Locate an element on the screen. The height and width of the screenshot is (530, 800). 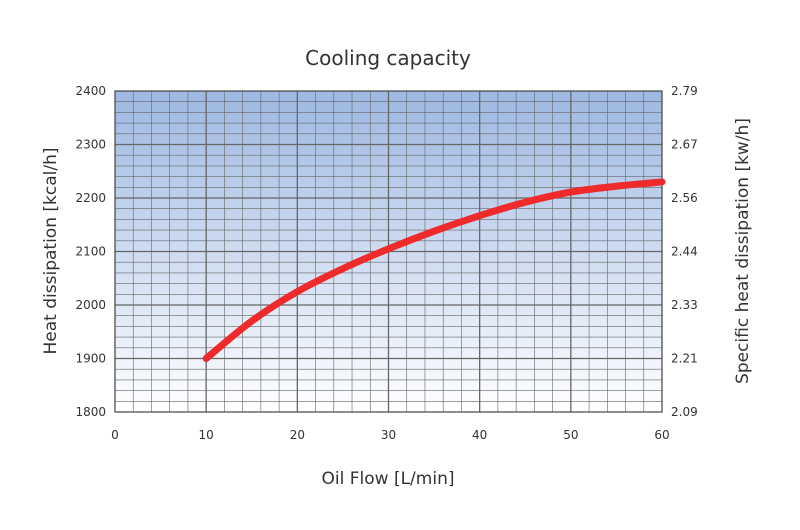
y-axis-label: Heat dissipation [kcal/h] is located at coordinates (51, 251).